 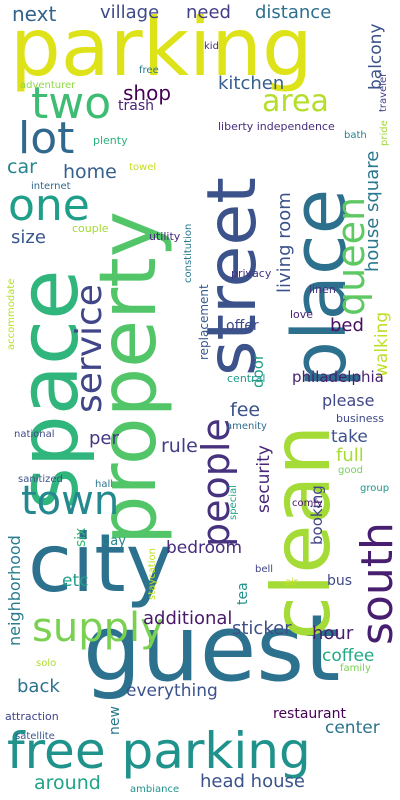 I want to click on word-around: around, so click(x=67, y=783).